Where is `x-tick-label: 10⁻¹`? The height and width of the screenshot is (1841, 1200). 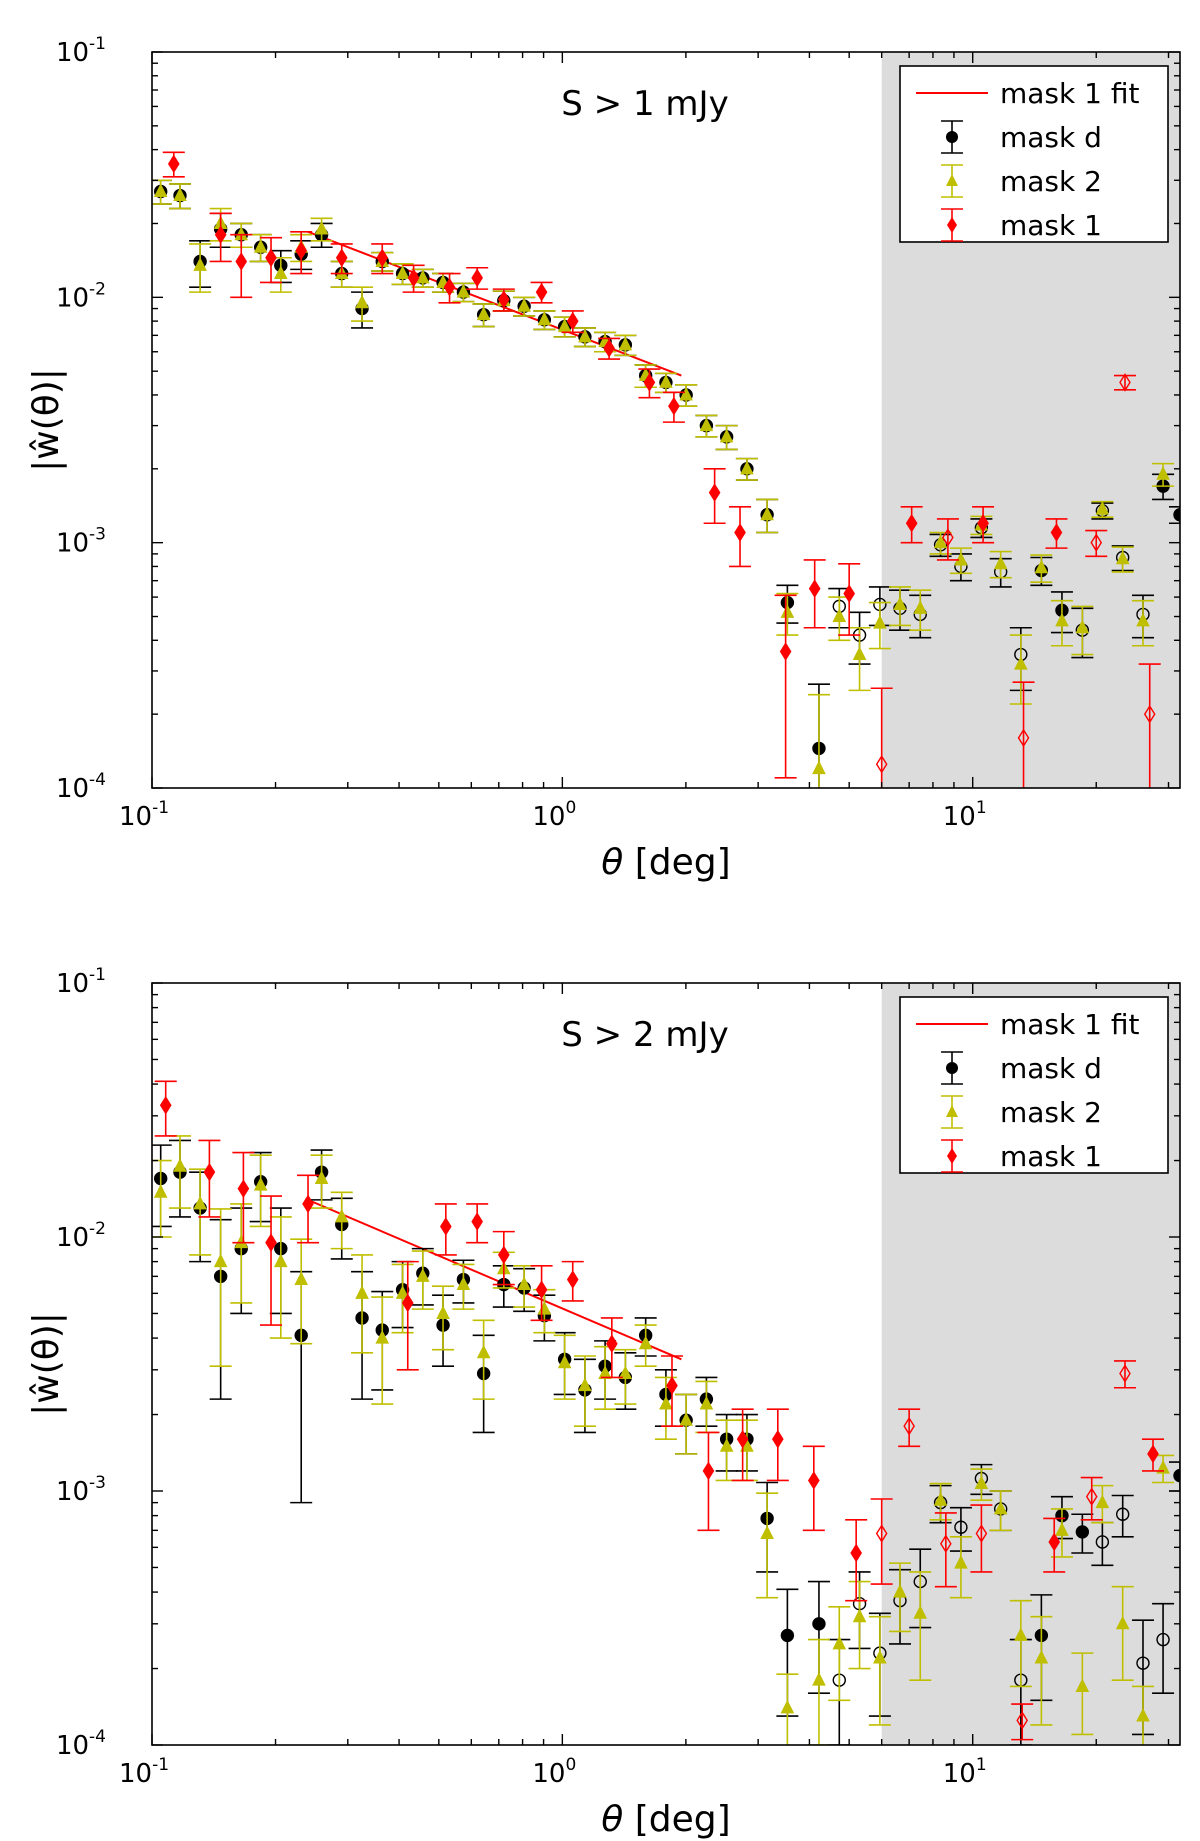
x-tick-label: 10⁻¹ is located at coordinates (144, 1772).